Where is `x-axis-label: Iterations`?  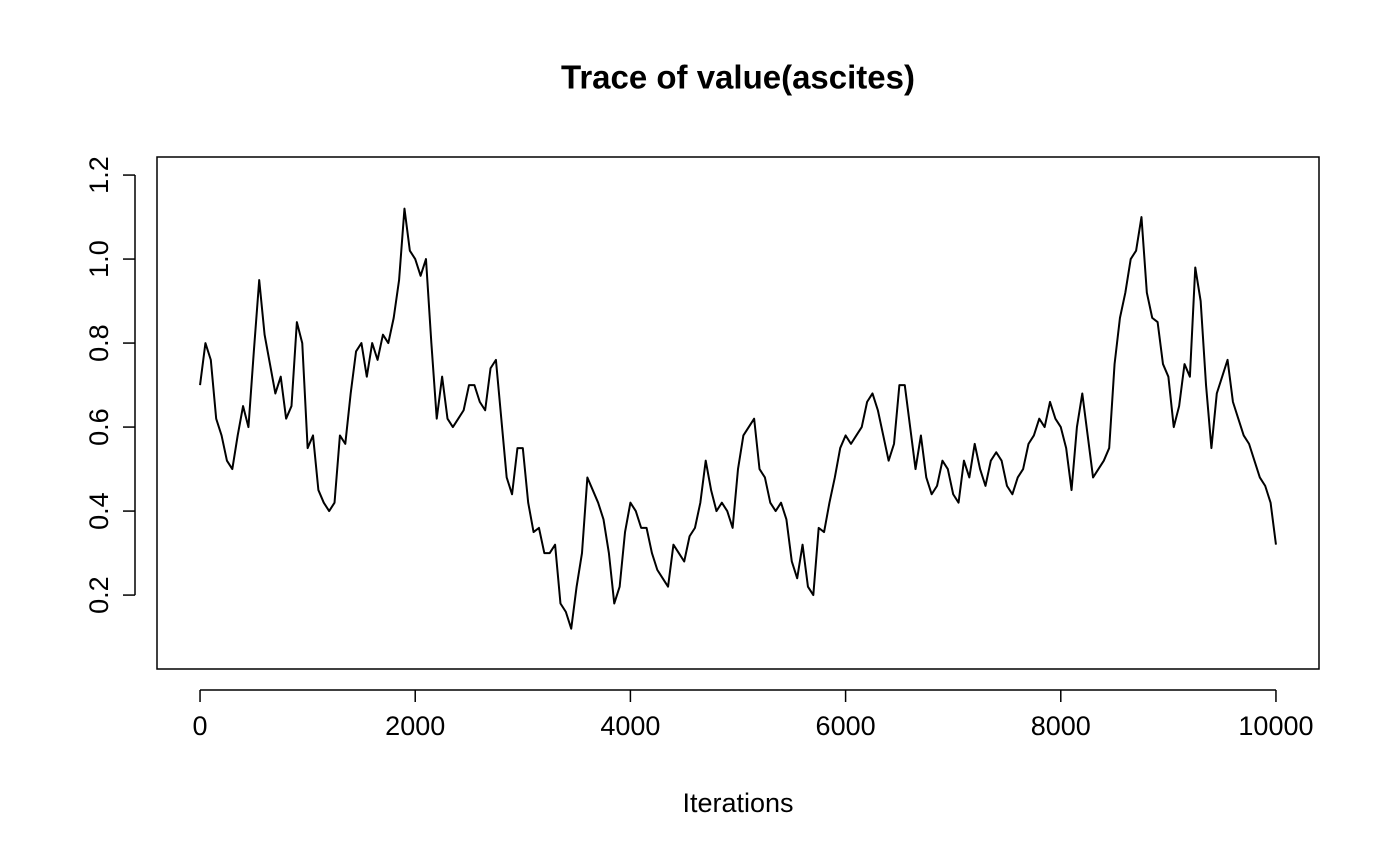
x-axis-label: Iterations is located at coordinates (737, 803).